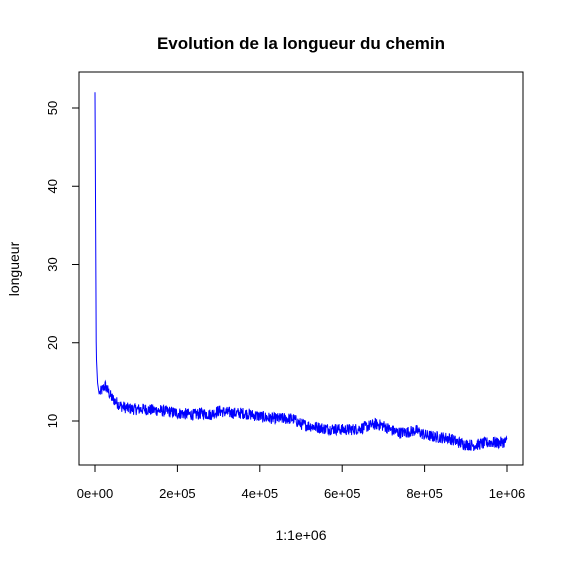 This screenshot has height=563, width=564. I want to click on x-axis-label: 1:1e+06, so click(301, 535).